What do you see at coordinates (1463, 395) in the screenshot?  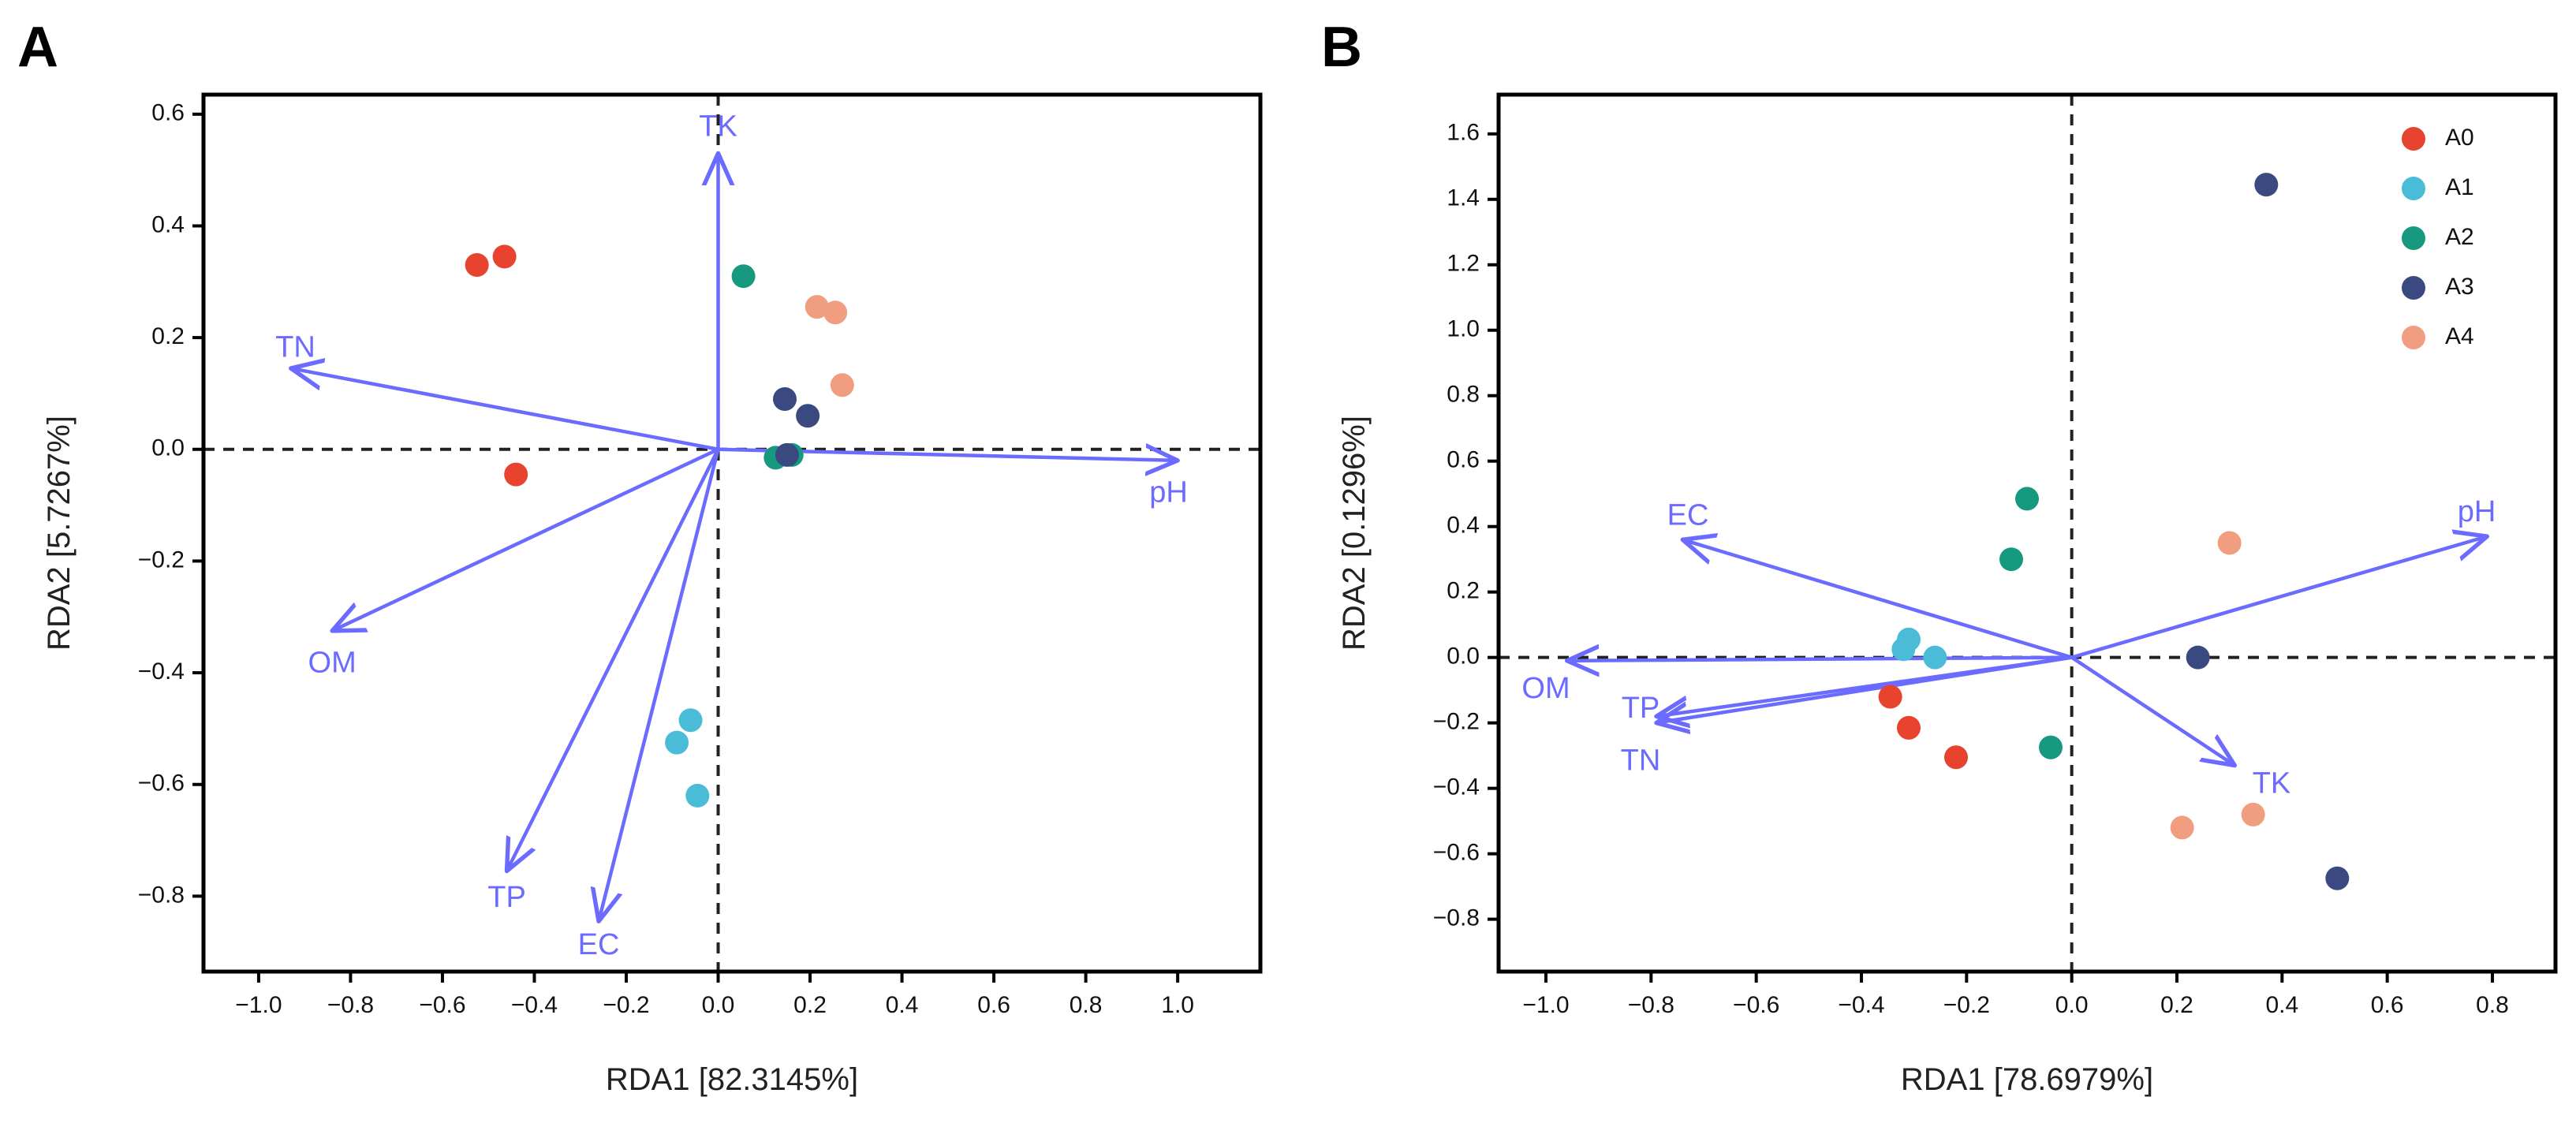 I see `y-tick-label: 0.8` at bounding box center [1463, 395].